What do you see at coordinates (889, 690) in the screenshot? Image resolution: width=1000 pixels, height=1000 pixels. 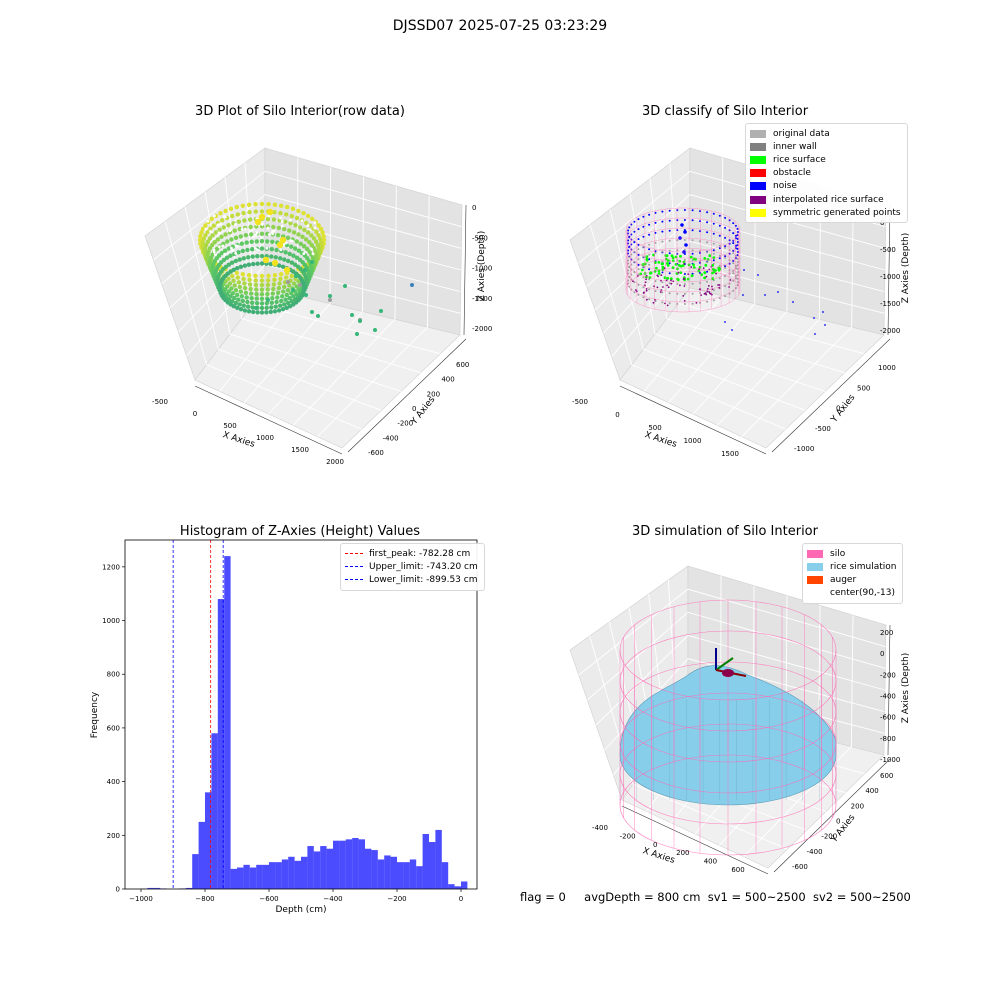 I see `z-axis-line` at bounding box center [889, 690].